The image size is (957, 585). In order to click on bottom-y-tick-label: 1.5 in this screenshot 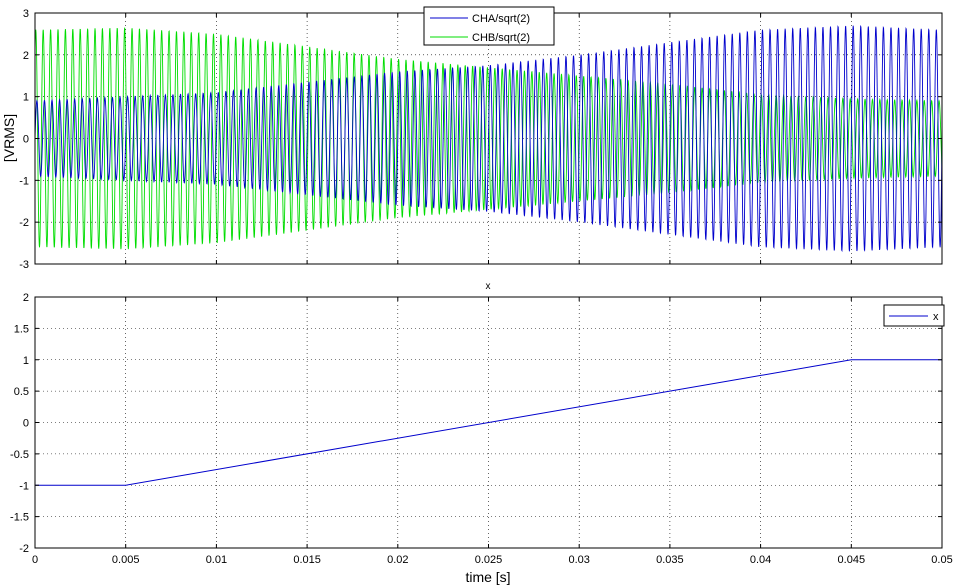, I will do `click(21, 329)`.